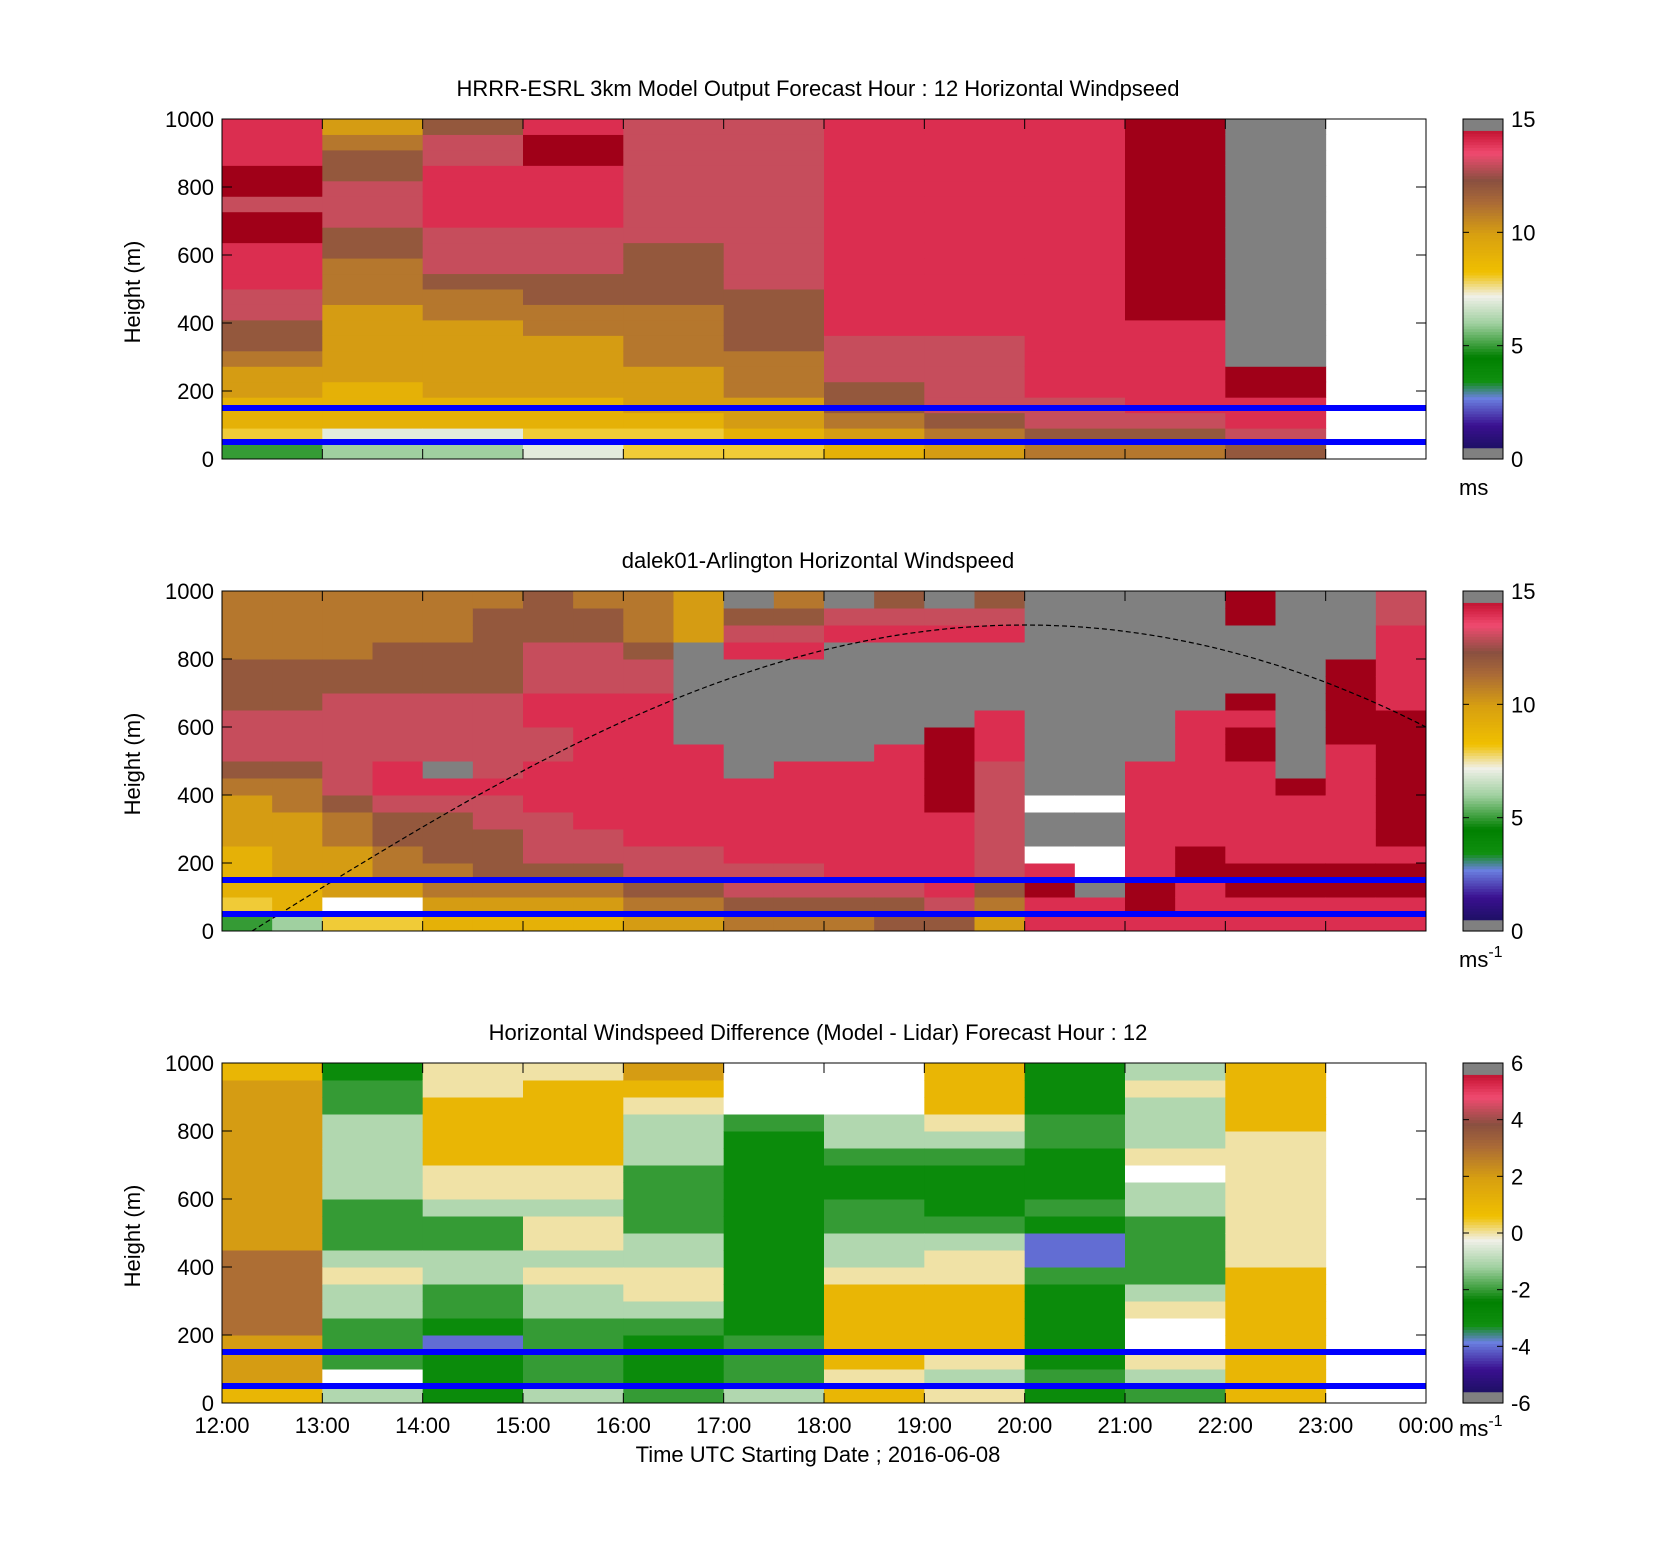 This screenshot has width=1680, height=1561. What do you see at coordinates (818, 1454) in the screenshot?
I see `x-axis-label: Time UTC Starting Date ; 2016-06-08` at bounding box center [818, 1454].